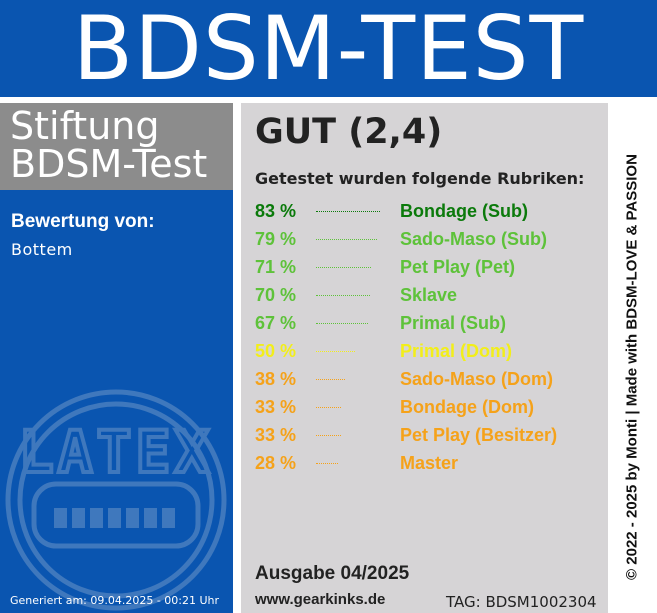  What do you see at coordinates (320, 599) in the screenshot?
I see `website-link: www.gearkinks.de` at bounding box center [320, 599].